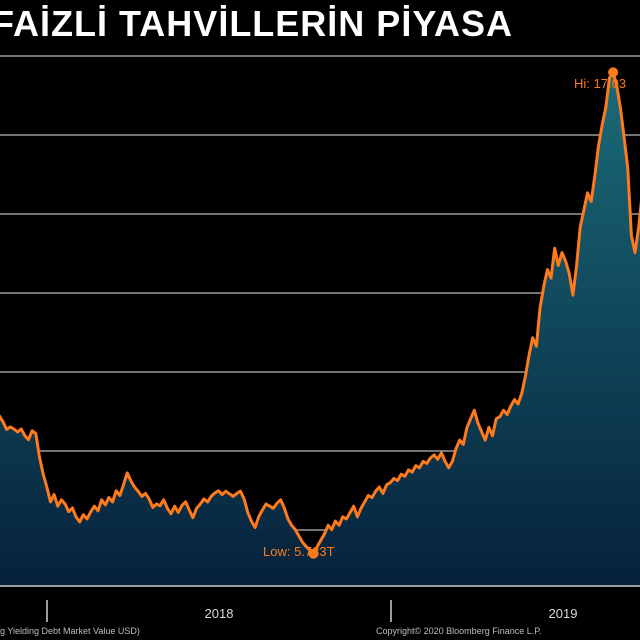 This screenshot has width=640, height=640. I want to click on low-label: Low: 5.733T, so click(299, 551).